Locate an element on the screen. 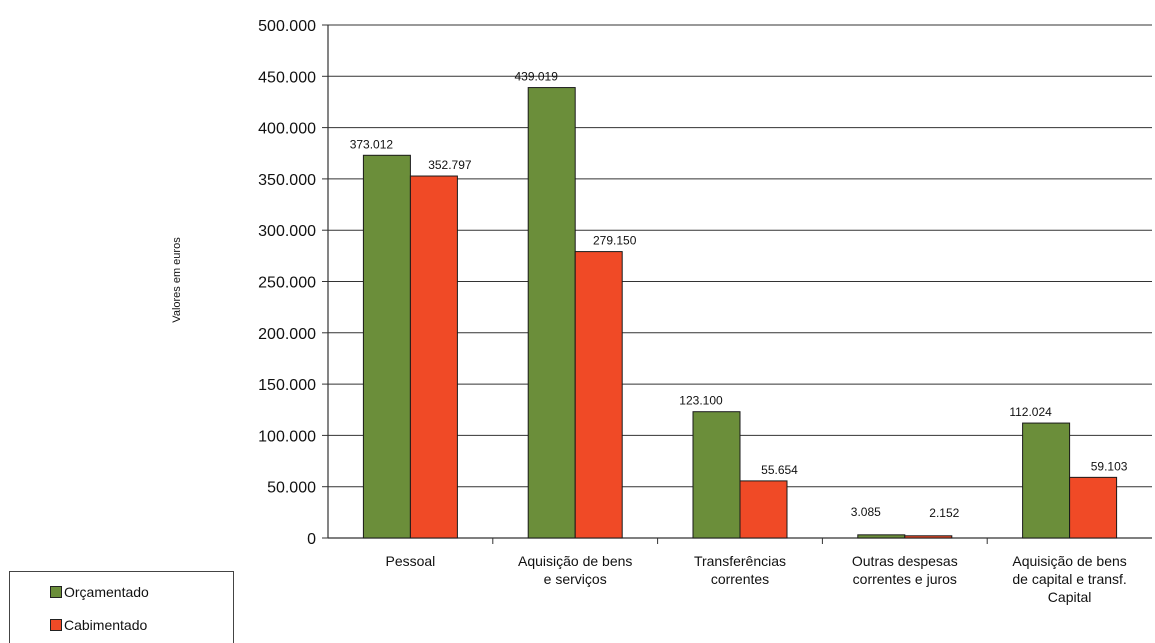 This screenshot has height=643, width=1155. y-tick-label: 0 is located at coordinates (311, 539).